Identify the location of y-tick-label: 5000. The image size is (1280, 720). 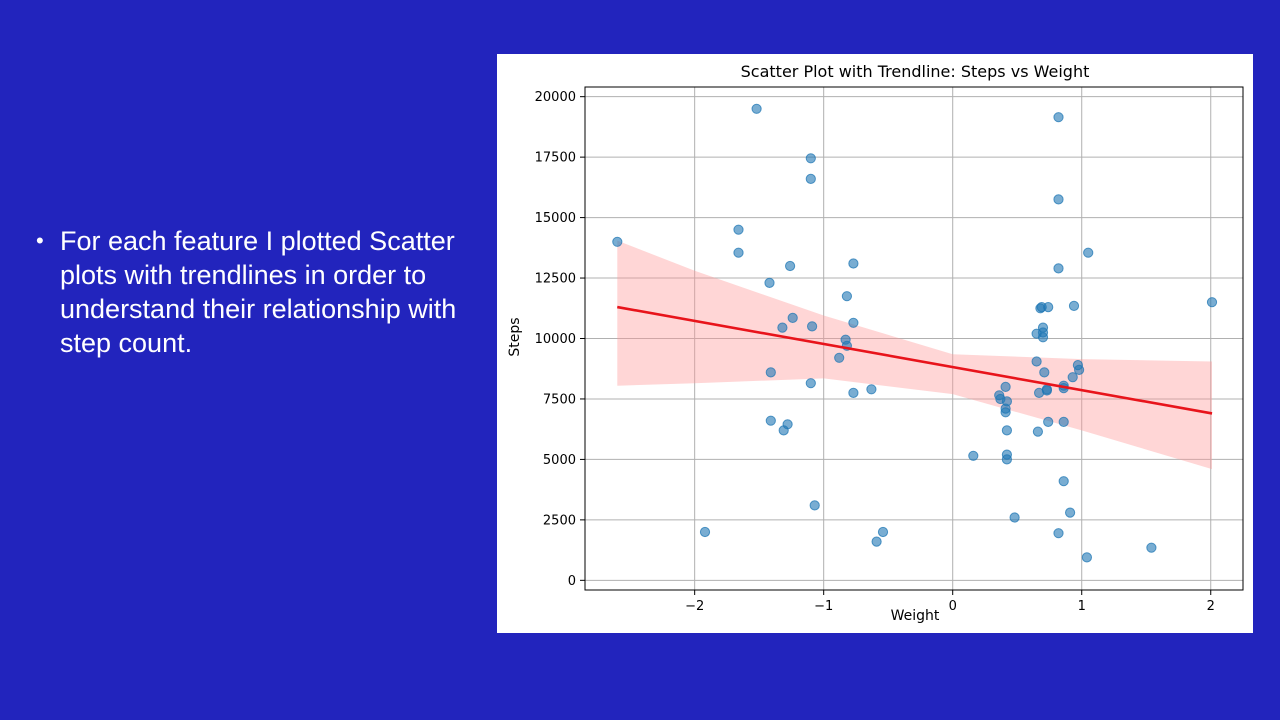
(559, 460).